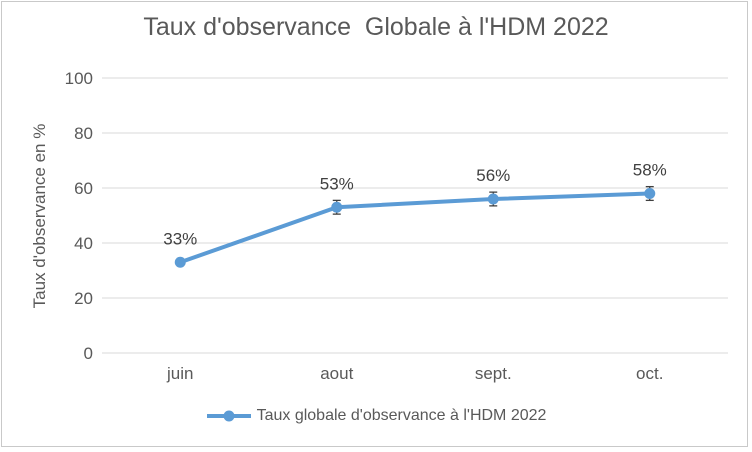 This screenshot has height=452, width=752. Describe the element at coordinates (79, 78) in the screenshot. I see `y-tick-label: 100` at that location.